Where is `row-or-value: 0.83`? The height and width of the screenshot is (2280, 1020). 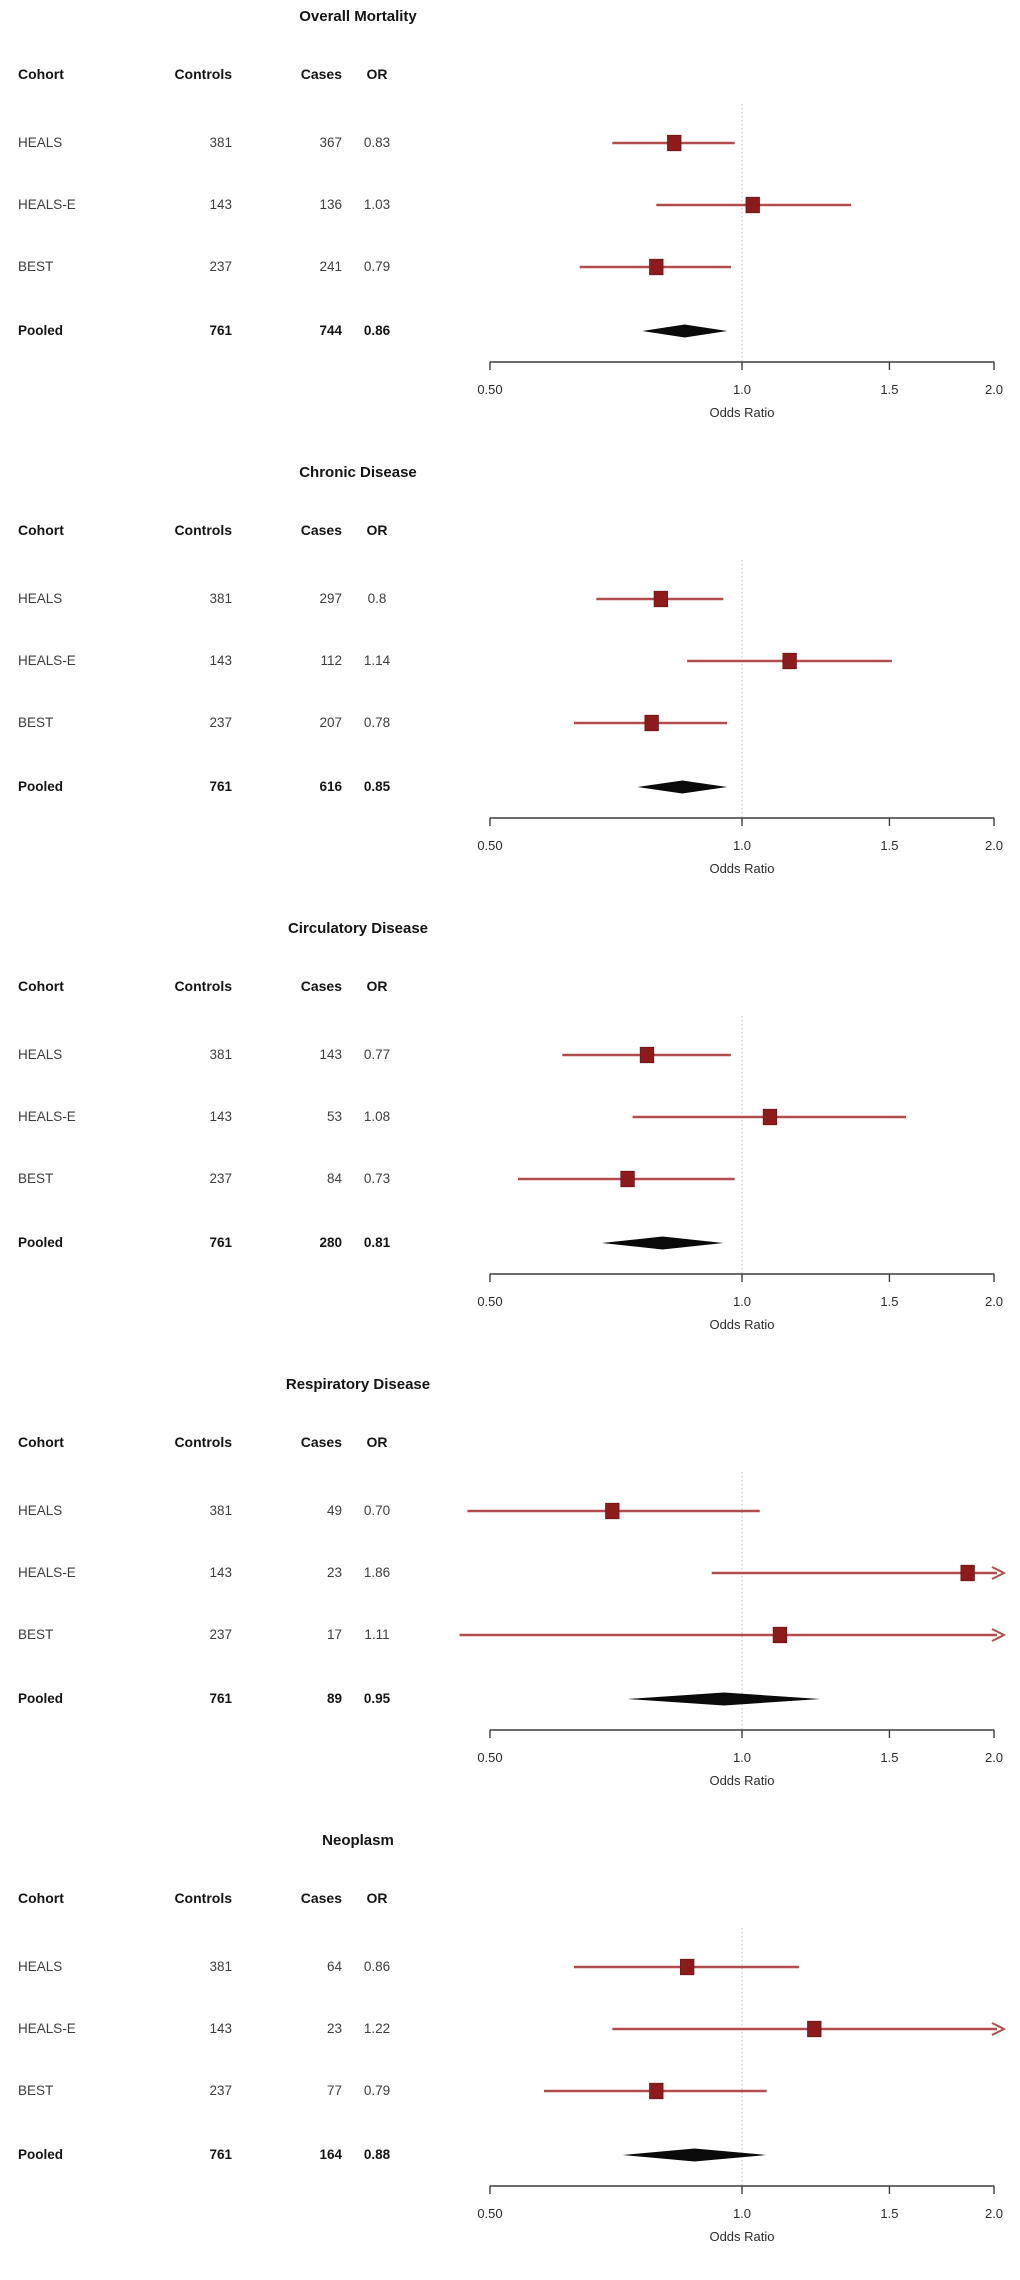 row-or-value: 0.83 is located at coordinates (377, 142).